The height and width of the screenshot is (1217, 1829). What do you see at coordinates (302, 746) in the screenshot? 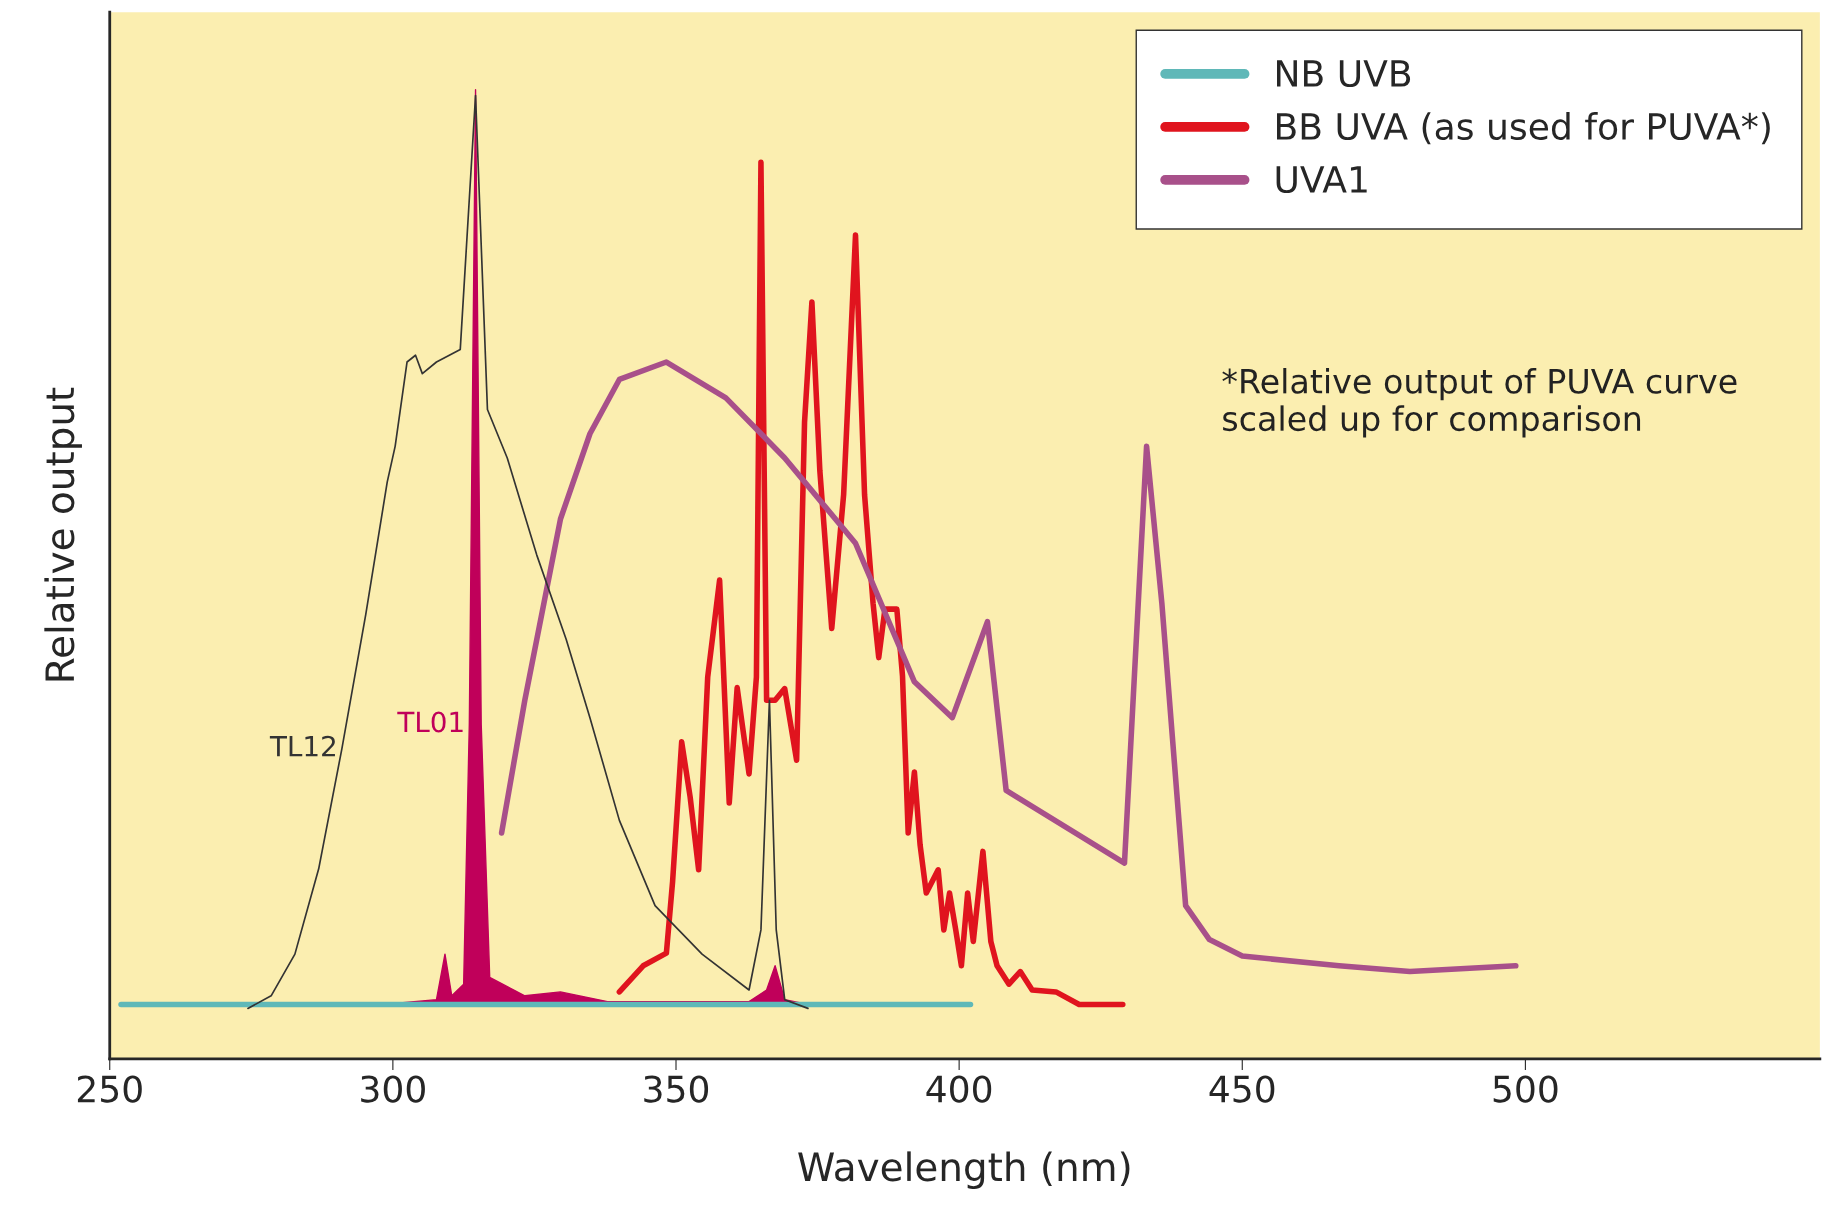
I see `series-label: TL12` at bounding box center [302, 746].